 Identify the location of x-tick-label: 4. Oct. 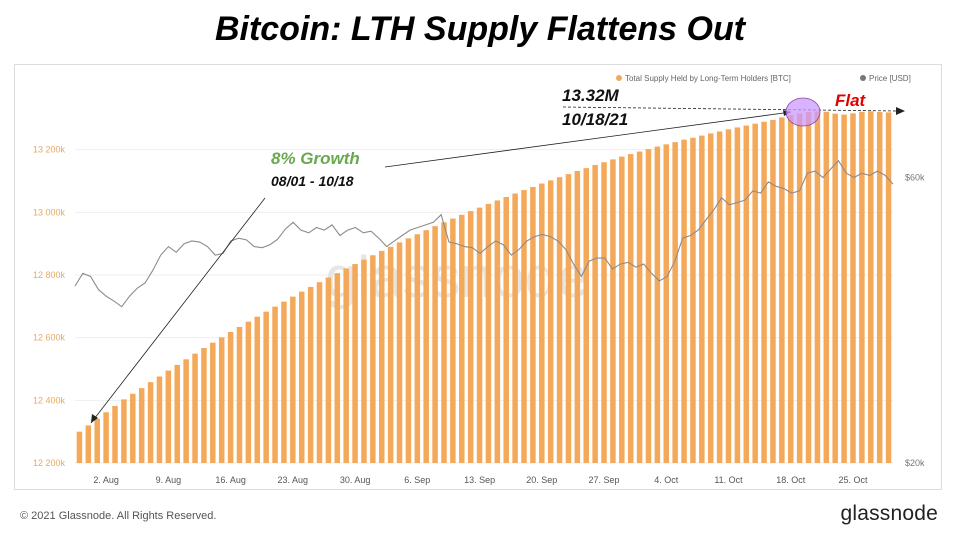
(666, 480).